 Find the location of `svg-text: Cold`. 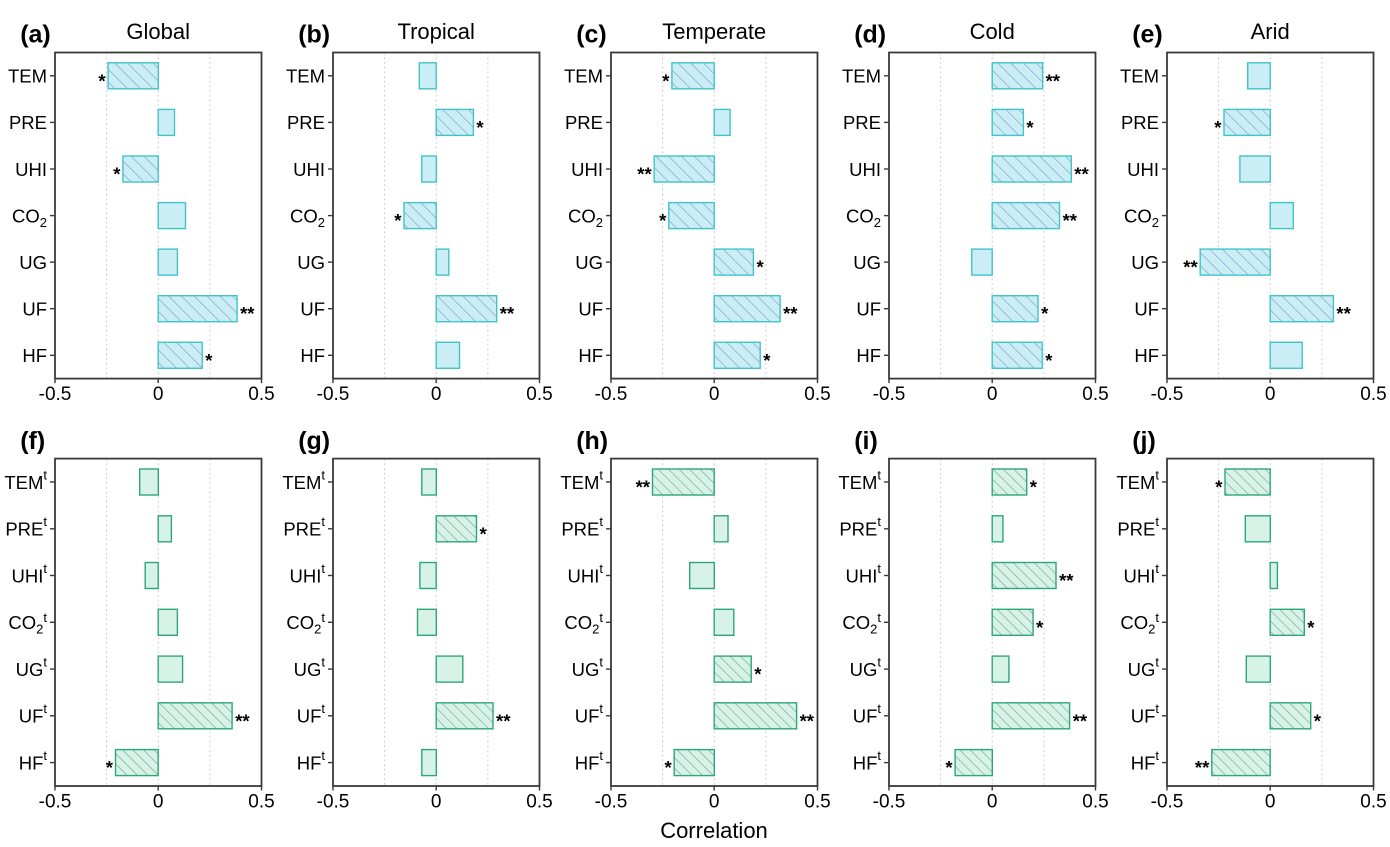

svg-text: Cold is located at coordinates (992, 31).